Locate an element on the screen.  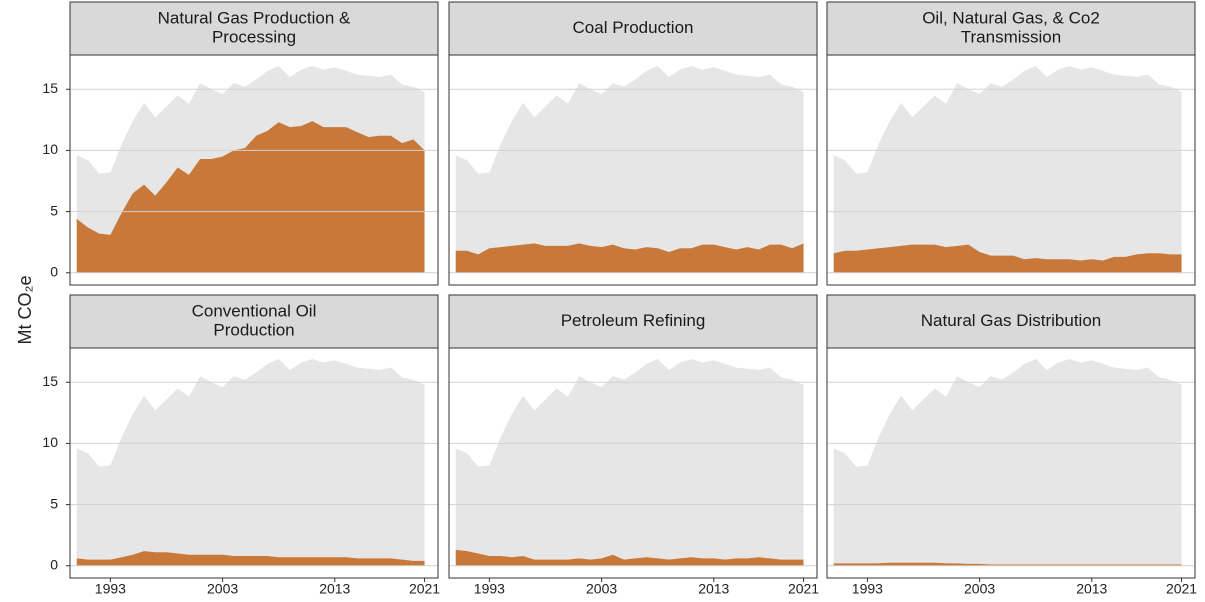
facet-title: Oil, Natural Gas, & Co2 is located at coordinates (1011, 17).